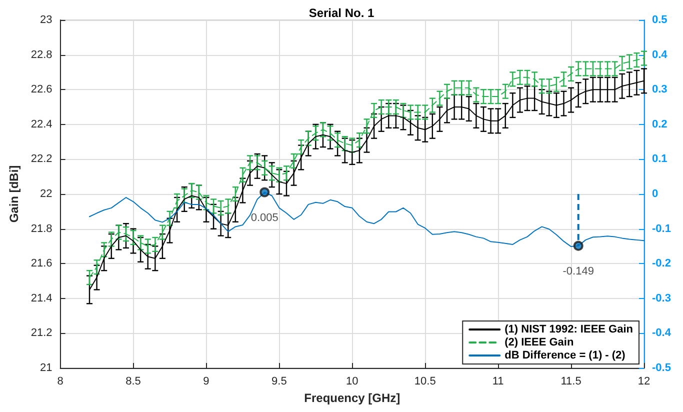  I want to click on y-tick-label: 21.2, so click(41, 333).